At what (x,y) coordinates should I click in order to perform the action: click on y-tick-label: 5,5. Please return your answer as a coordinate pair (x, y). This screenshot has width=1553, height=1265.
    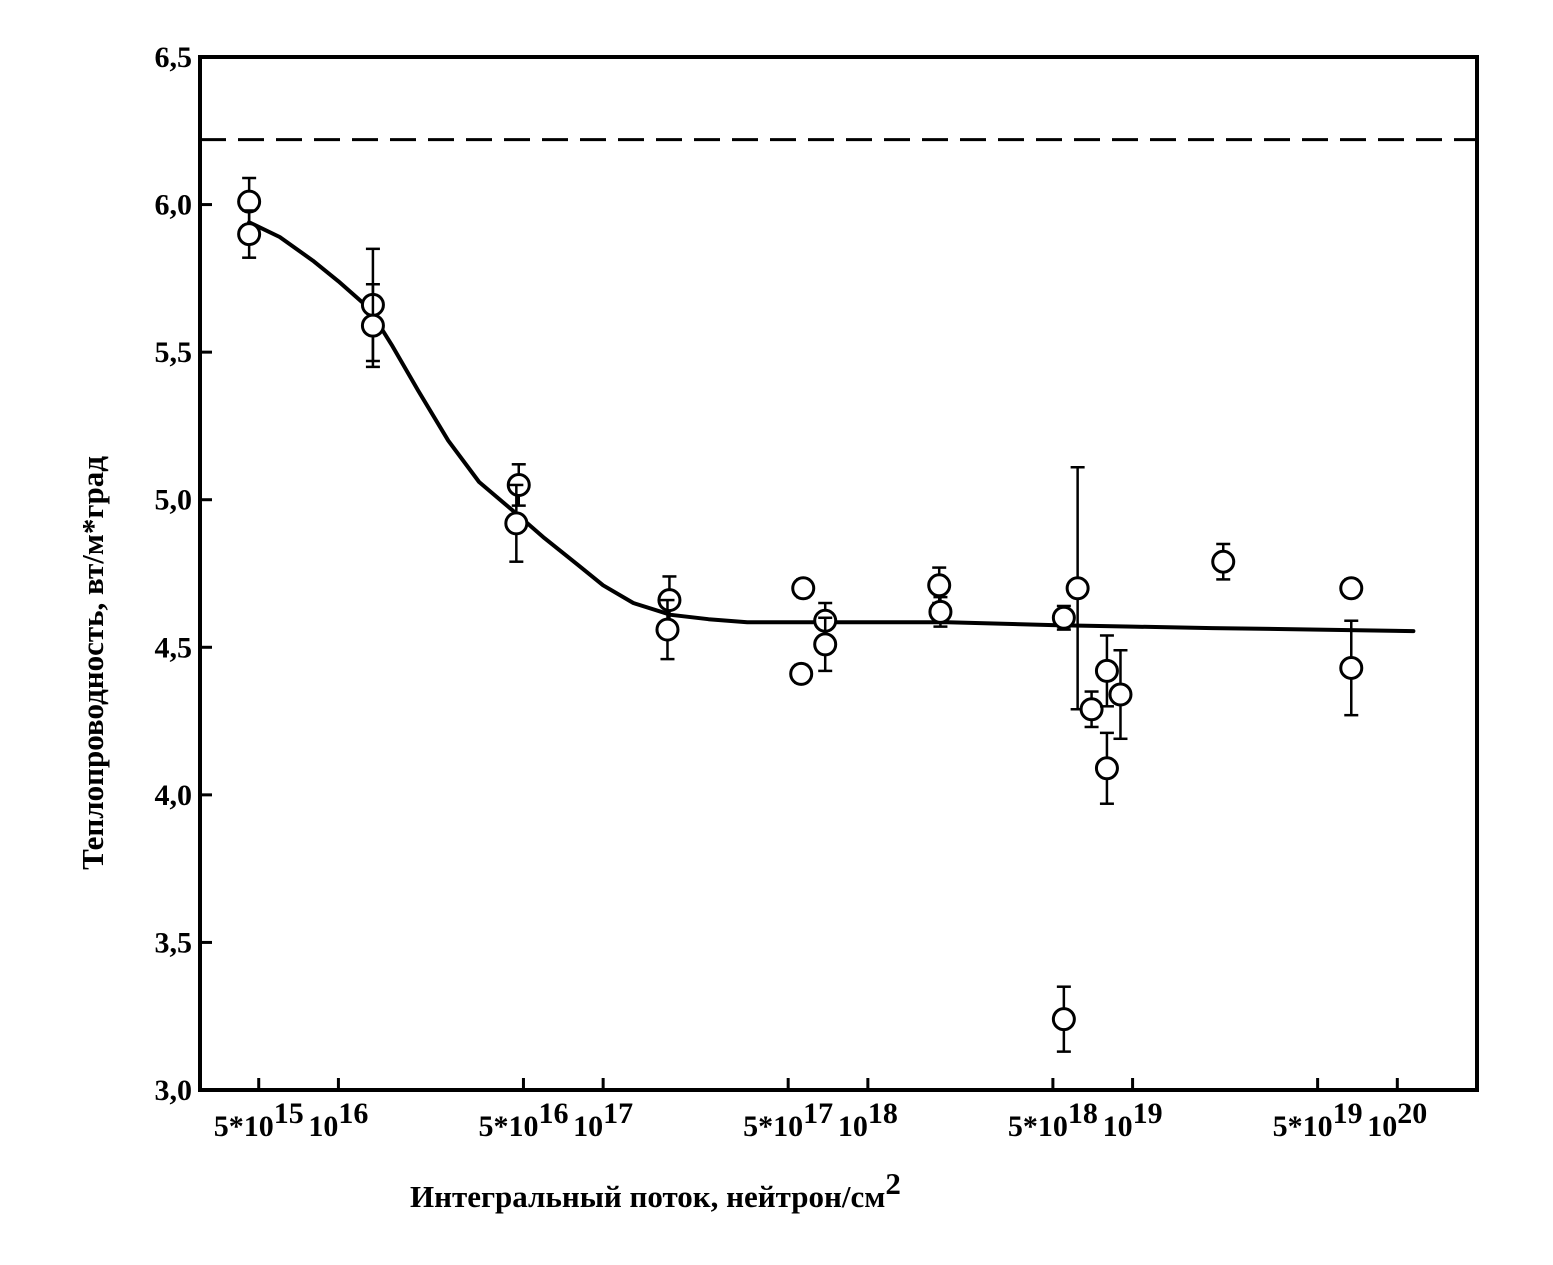
    Looking at the image, I should click on (174, 352).